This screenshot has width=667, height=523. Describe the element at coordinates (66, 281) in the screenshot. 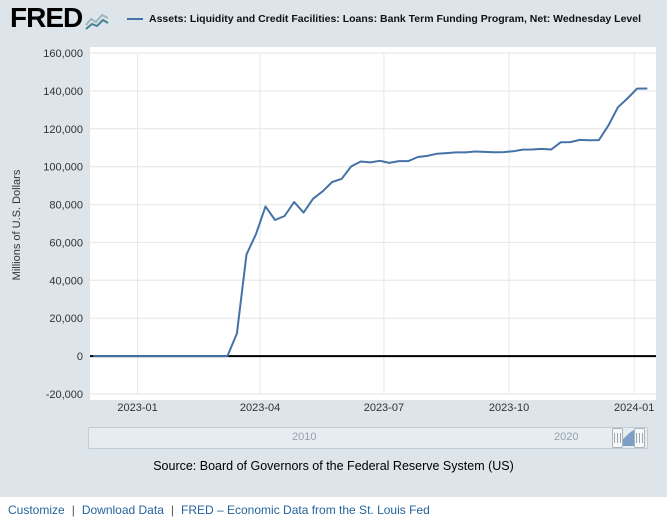

I see `svg-text: 40,000` at that location.